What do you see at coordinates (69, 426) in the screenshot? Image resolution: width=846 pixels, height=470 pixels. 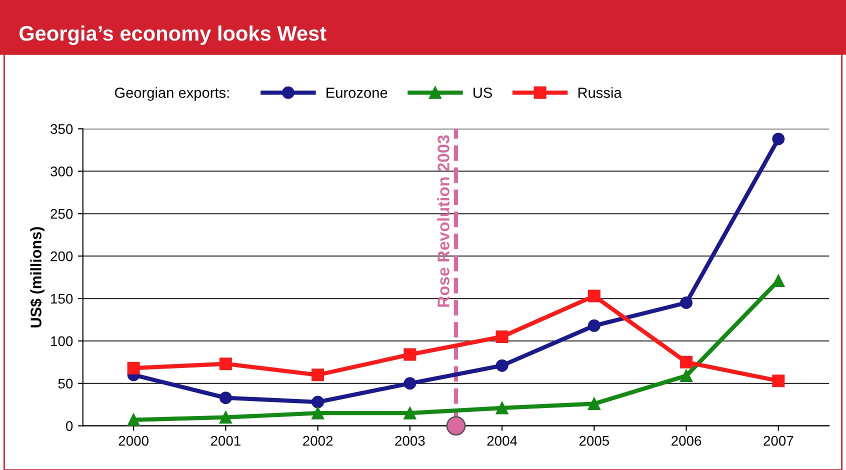 I see `y-tick-label: 0` at bounding box center [69, 426].